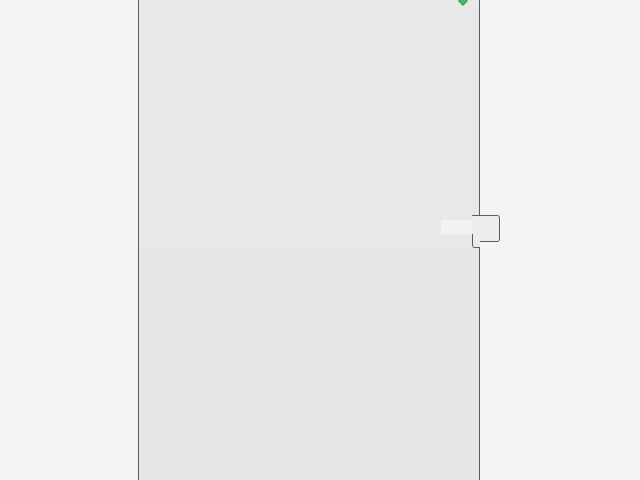 The height and width of the screenshot is (480, 640). What do you see at coordinates (458, 227) in the screenshot?
I see `drawer-handle-highlight` at bounding box center [458, 227].